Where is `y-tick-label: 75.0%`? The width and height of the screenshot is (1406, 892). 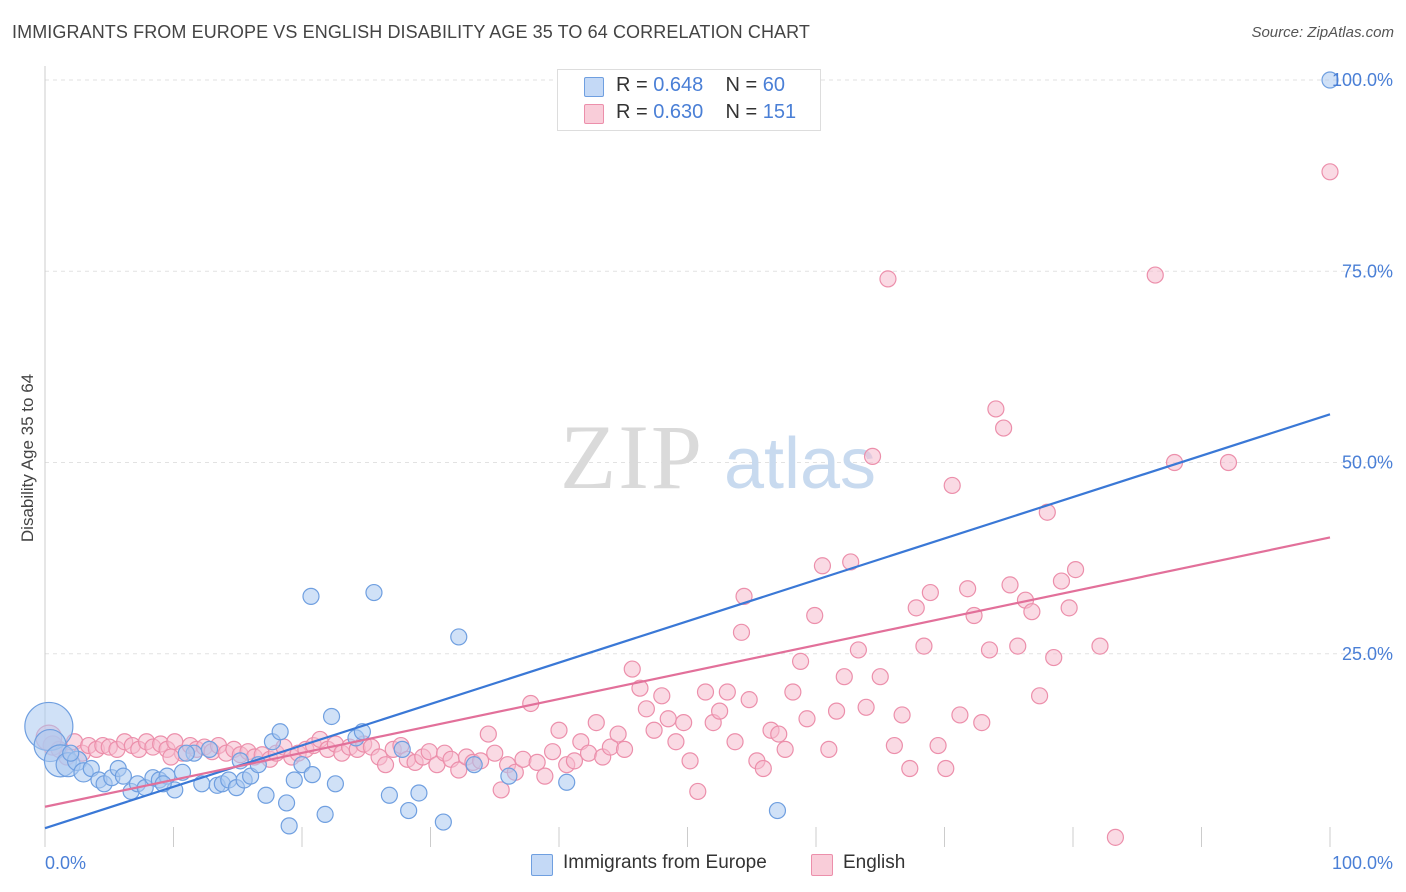 y-tick-label: 75.0% is located at coordinates (1367, 271).